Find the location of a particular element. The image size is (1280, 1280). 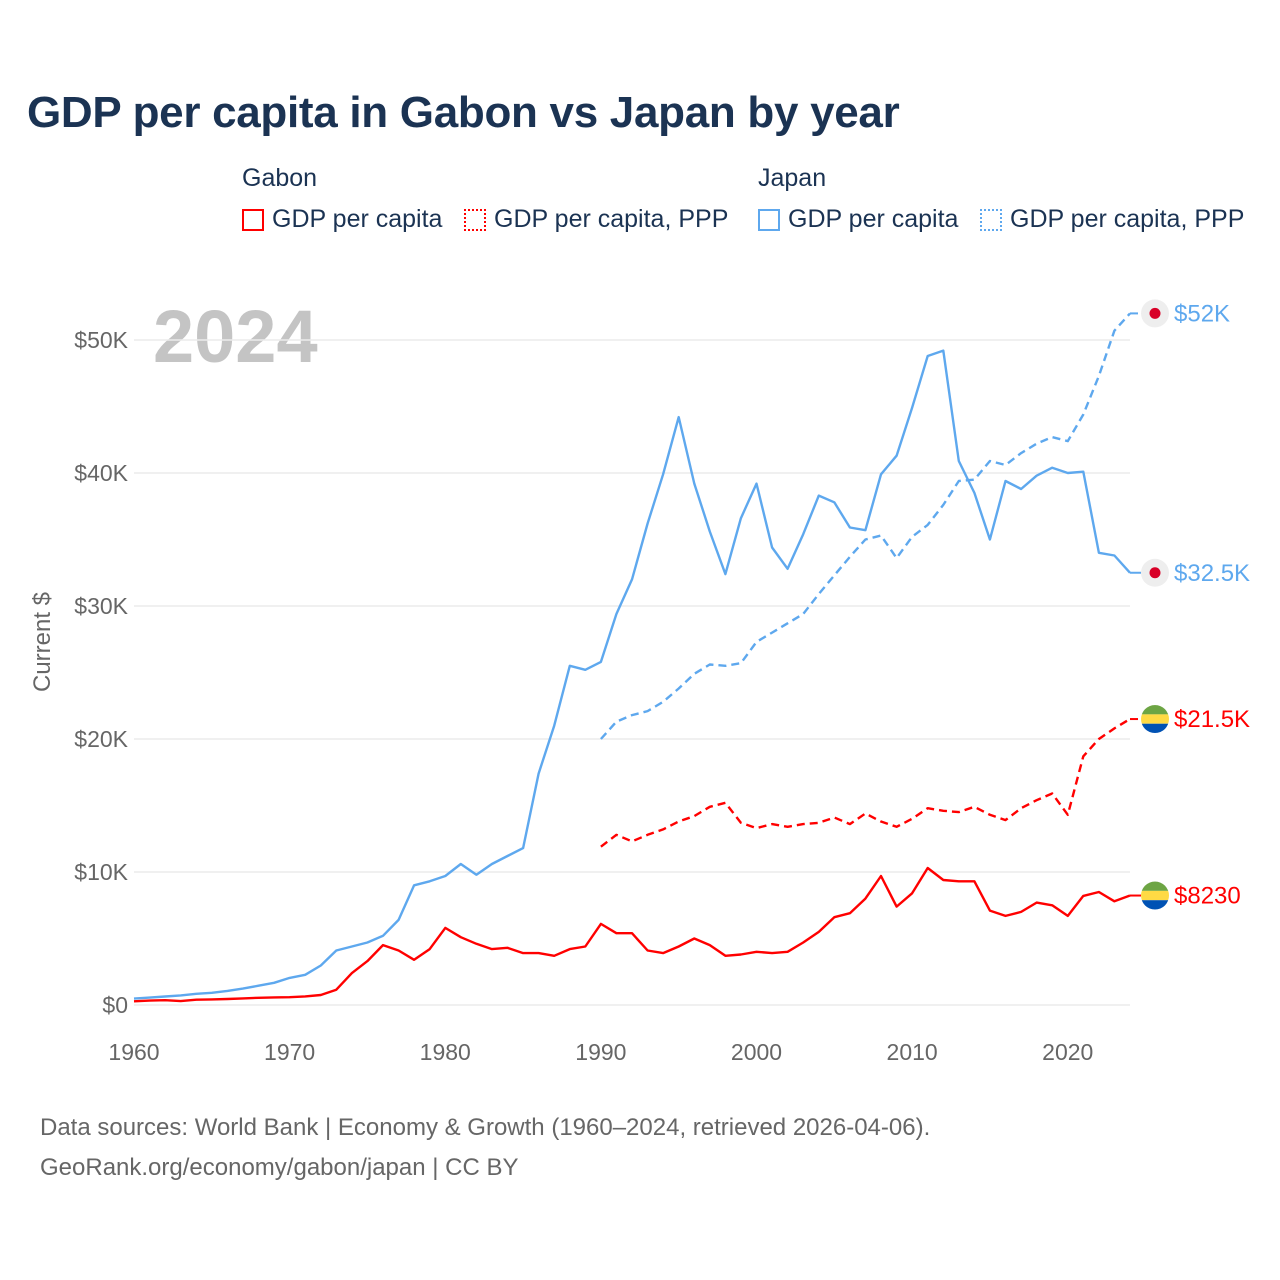

legend-item-gabon-gdp: GDP per capita is located at coordinates (342, 219).